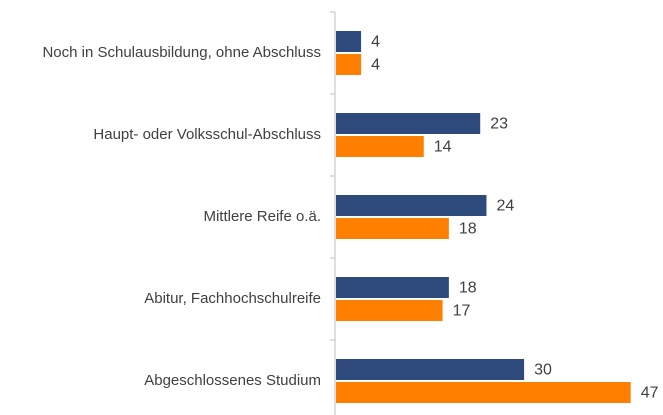 This screenshot has height=415, width=663. What do you see at coordinates (232, 298) in the screenshot?
I see `category-label: Abitur, Fachhochschulreife` at bounding box center [232, 298].